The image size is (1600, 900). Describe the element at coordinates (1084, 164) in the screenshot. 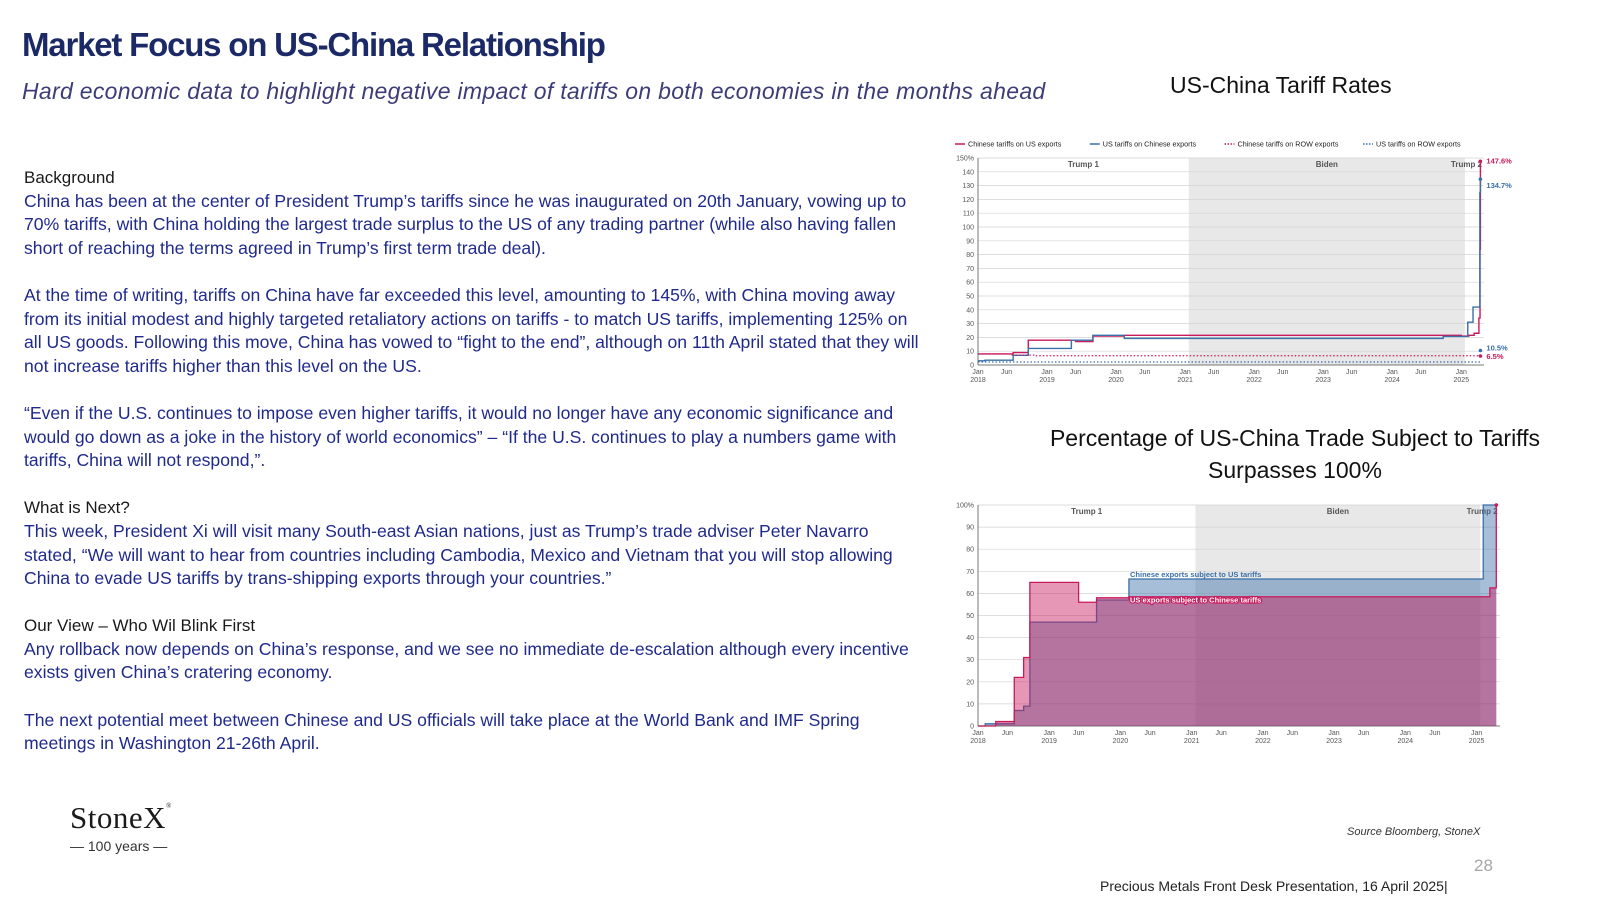

I see `period-label: Trump 1` at that location.